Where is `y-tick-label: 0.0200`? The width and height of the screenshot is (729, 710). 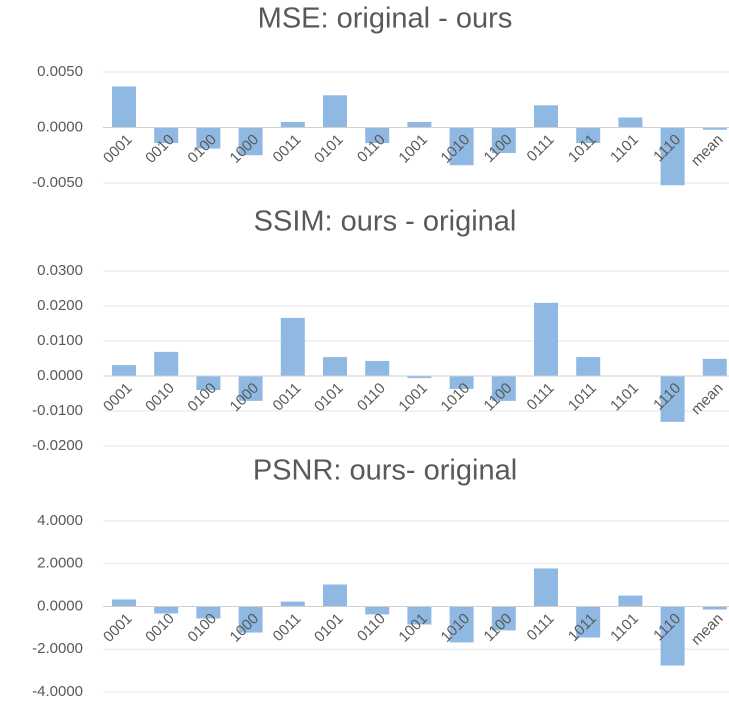
y-tick-label: 0.0200 is located at coordinates (60, 305).